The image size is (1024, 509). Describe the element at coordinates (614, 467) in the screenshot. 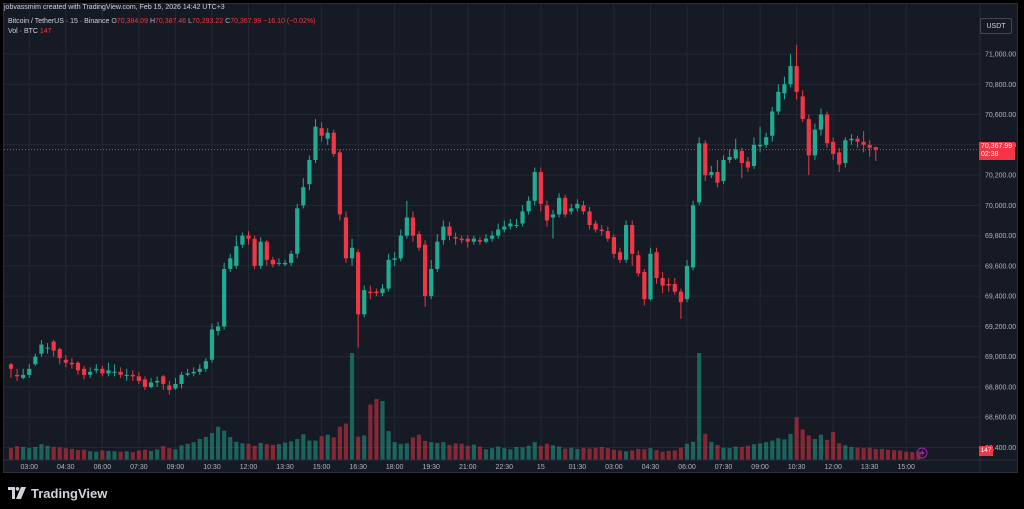

I see `x-tick-label: 03:00` at that location.